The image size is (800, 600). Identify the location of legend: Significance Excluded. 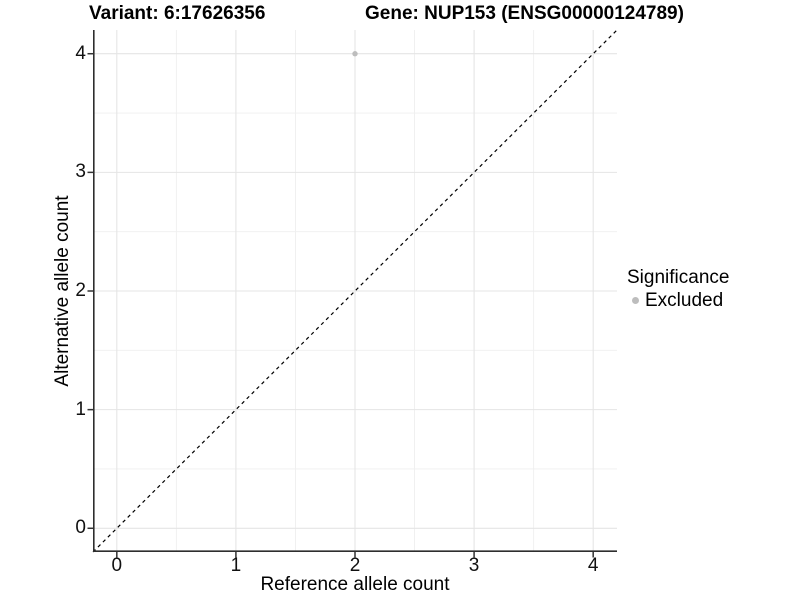
(678, 289).